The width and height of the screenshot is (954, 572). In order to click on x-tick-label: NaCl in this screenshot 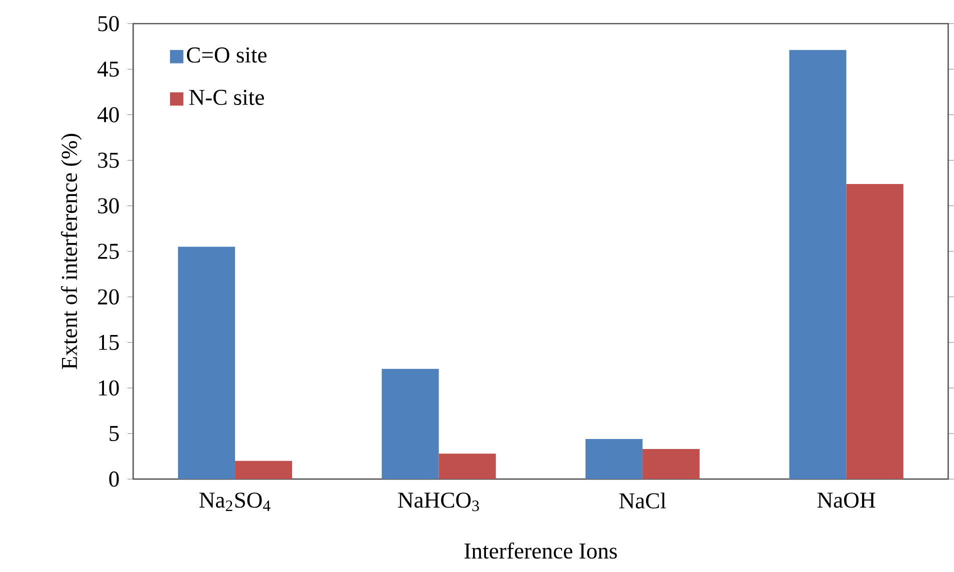, I will do `click(642, 500)`.